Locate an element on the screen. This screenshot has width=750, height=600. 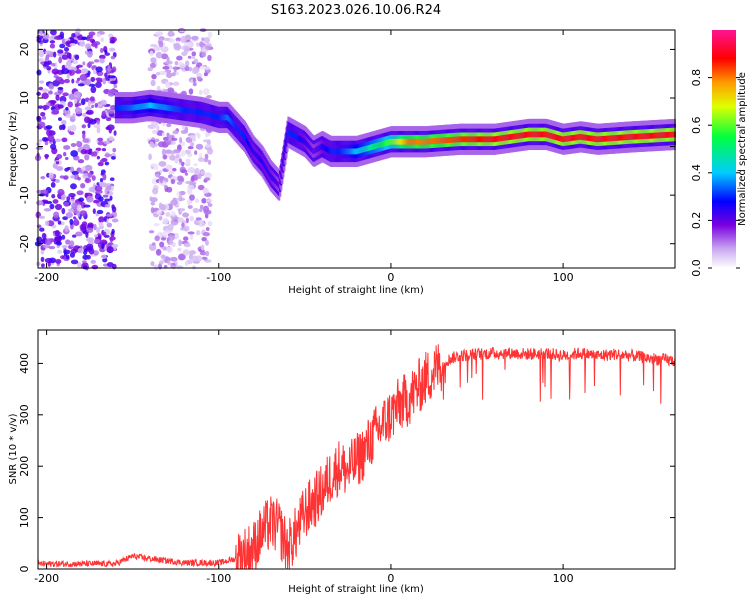
snr-y-tick-label: 200 is located at coordinates (24, 466).